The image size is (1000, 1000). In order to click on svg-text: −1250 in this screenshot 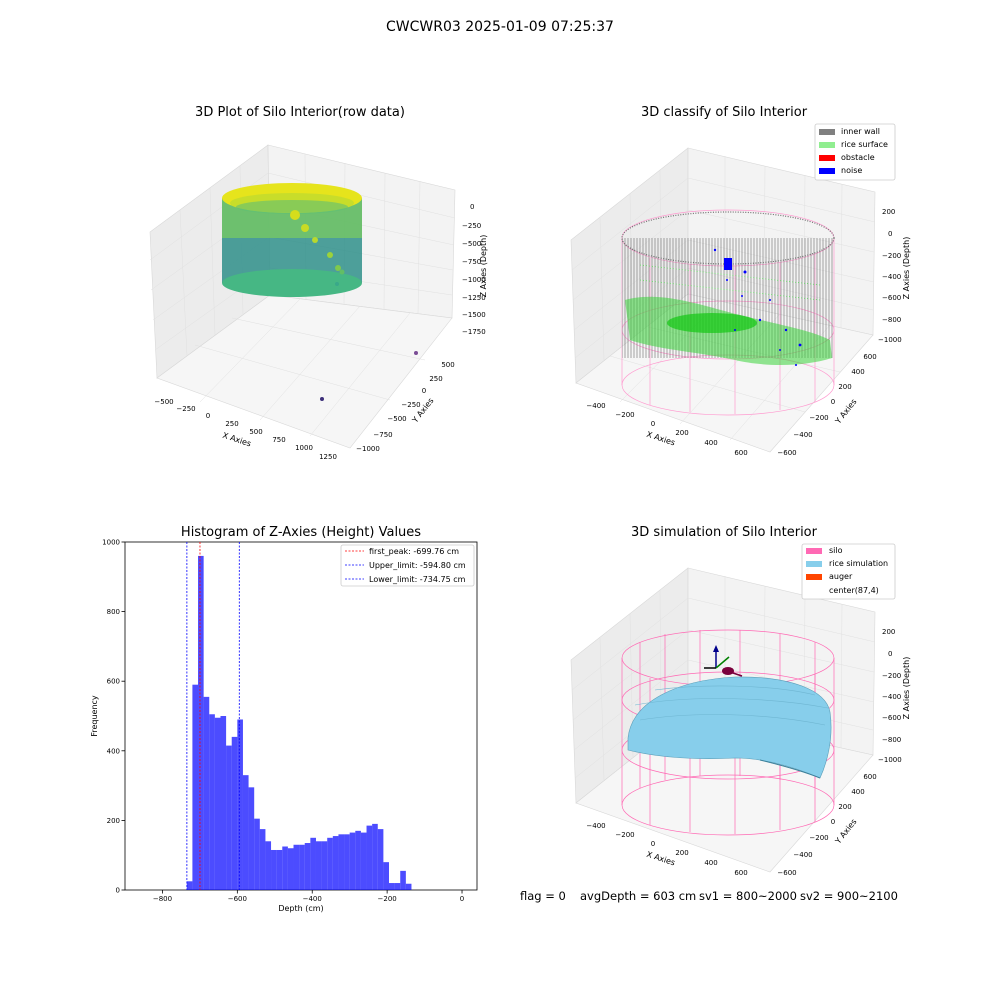, I will do `click(474, 298)`.